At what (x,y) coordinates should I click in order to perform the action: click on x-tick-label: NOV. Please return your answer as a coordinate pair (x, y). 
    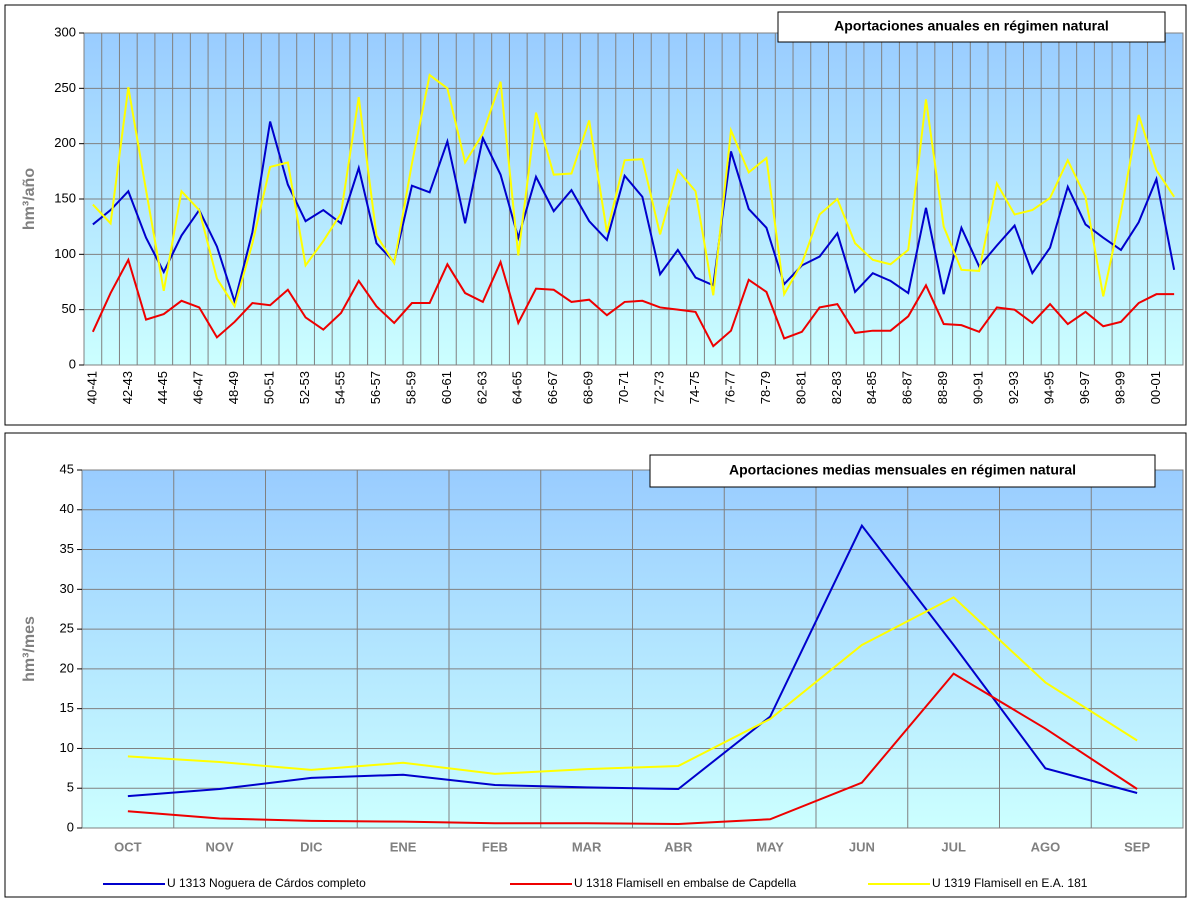
    Looking at the image, I should click on (220, 846).